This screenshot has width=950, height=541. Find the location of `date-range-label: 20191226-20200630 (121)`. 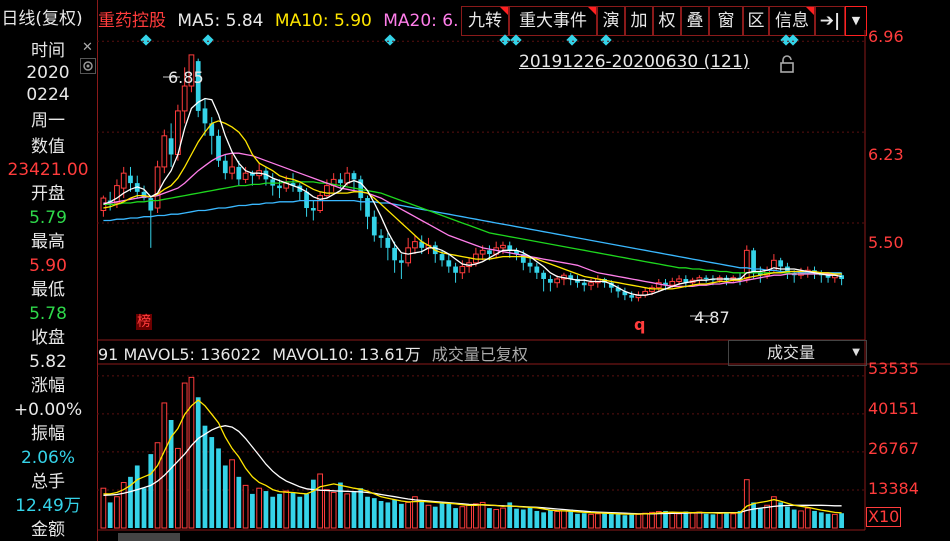

date-range-label: 20191226-20200630 (121) is located at coordinates (634, 62).